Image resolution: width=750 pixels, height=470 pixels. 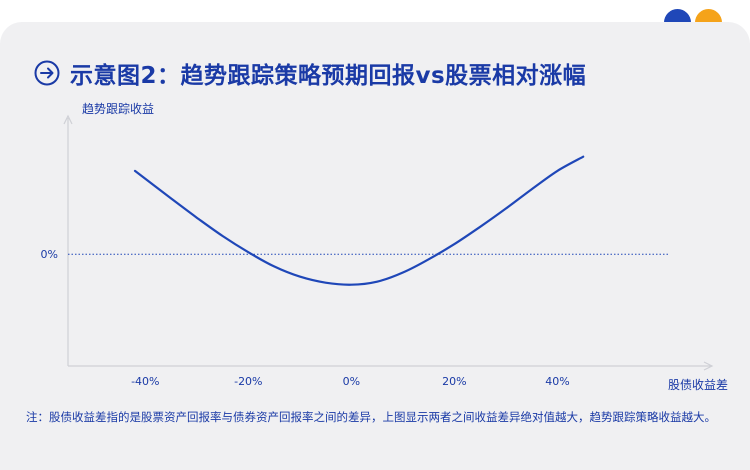 What do you see at coordinates (49, 254) in the screenshot?
I see `y-tick-label: 0%` at bounding box center [49, 254].